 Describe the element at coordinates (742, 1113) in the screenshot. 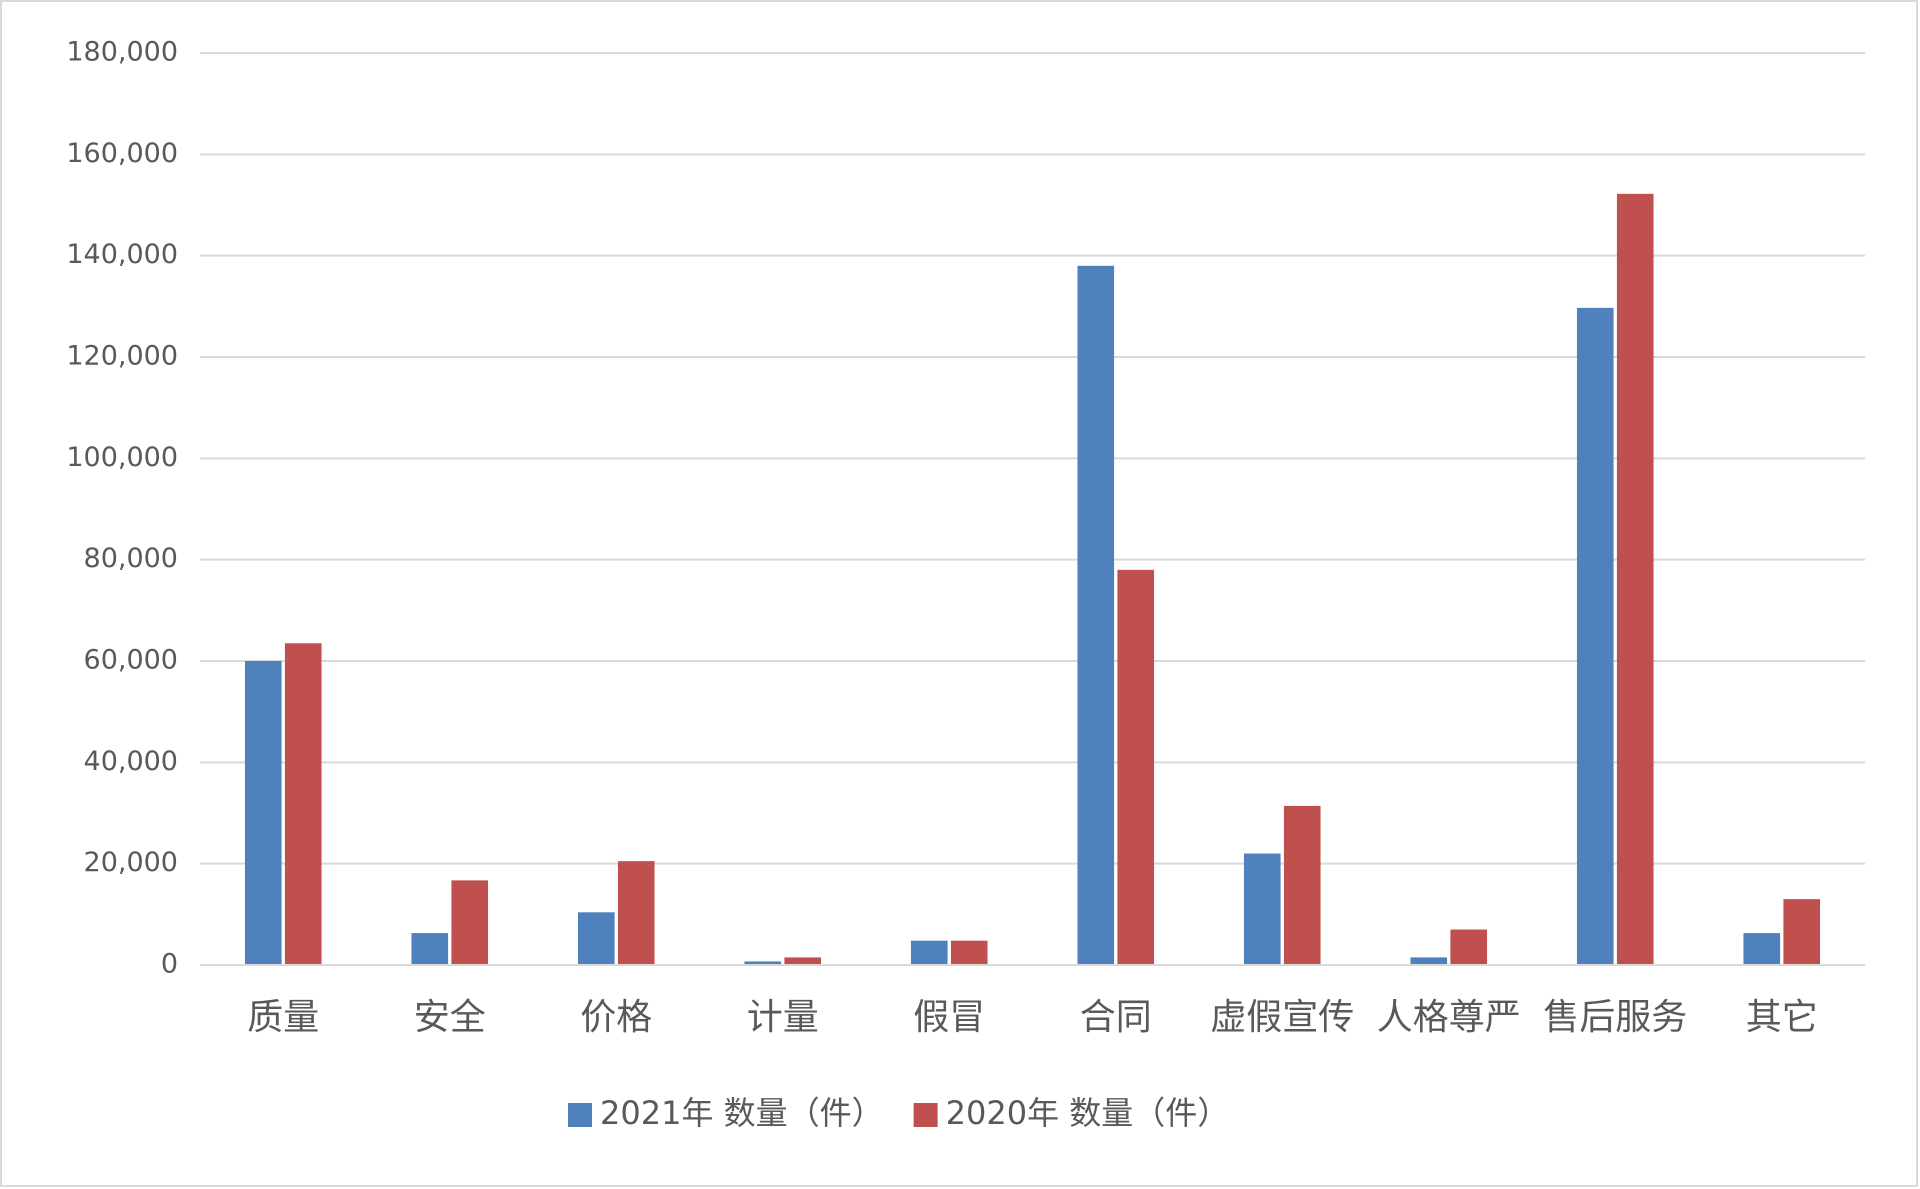

I see `legend-label: 2021年 数量（件）` at that location.